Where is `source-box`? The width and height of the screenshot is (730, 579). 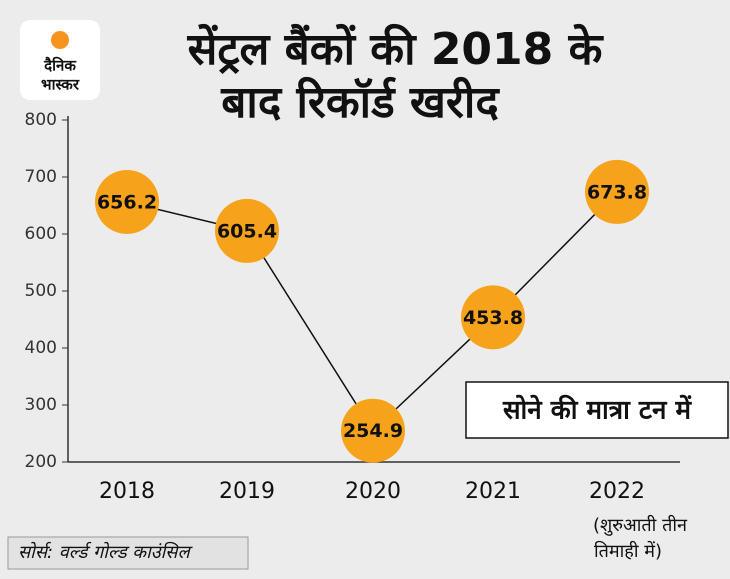 source-box is located at coordinates (128, 553).